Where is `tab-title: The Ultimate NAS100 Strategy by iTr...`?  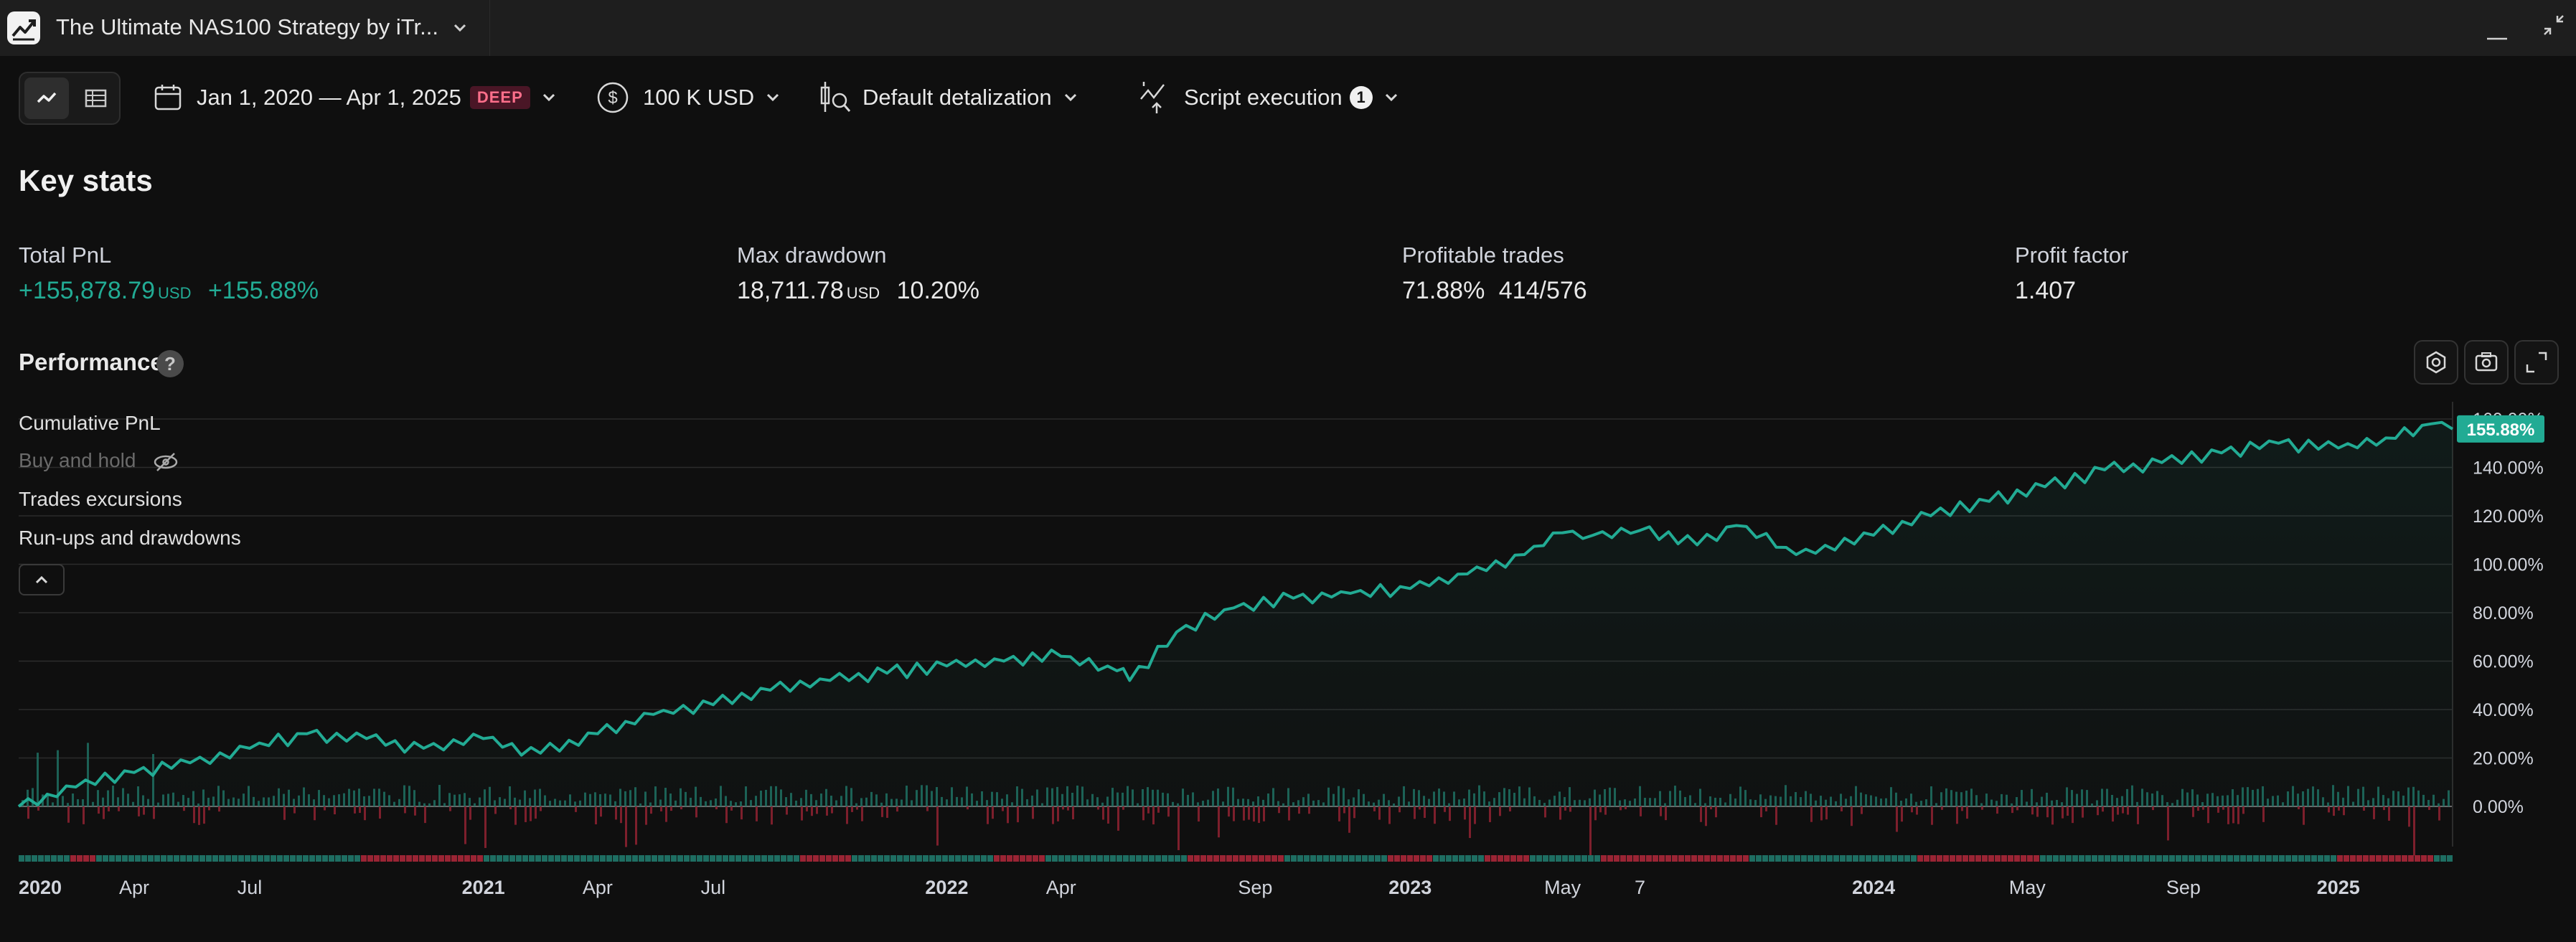
tab-title: The Ultimate NAS100 Strategy by iTr... is located at coordinates (247, 26).